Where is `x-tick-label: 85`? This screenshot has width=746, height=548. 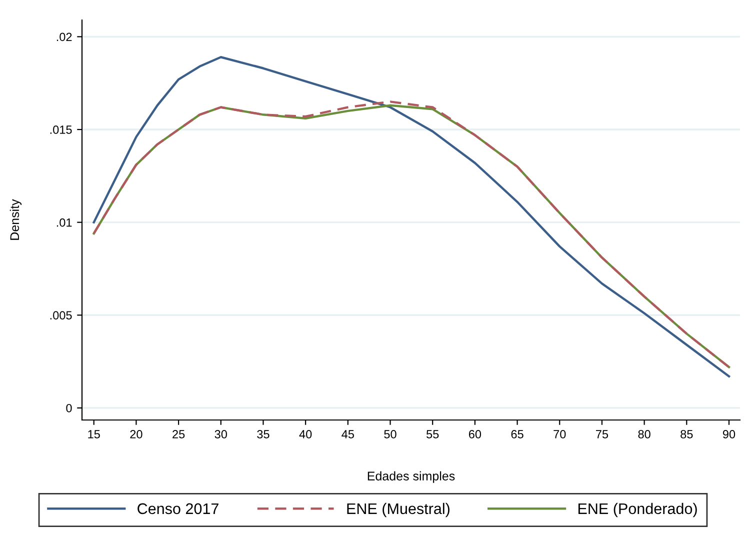 x-tick-label: 85 is located at coordinates (686, 434).